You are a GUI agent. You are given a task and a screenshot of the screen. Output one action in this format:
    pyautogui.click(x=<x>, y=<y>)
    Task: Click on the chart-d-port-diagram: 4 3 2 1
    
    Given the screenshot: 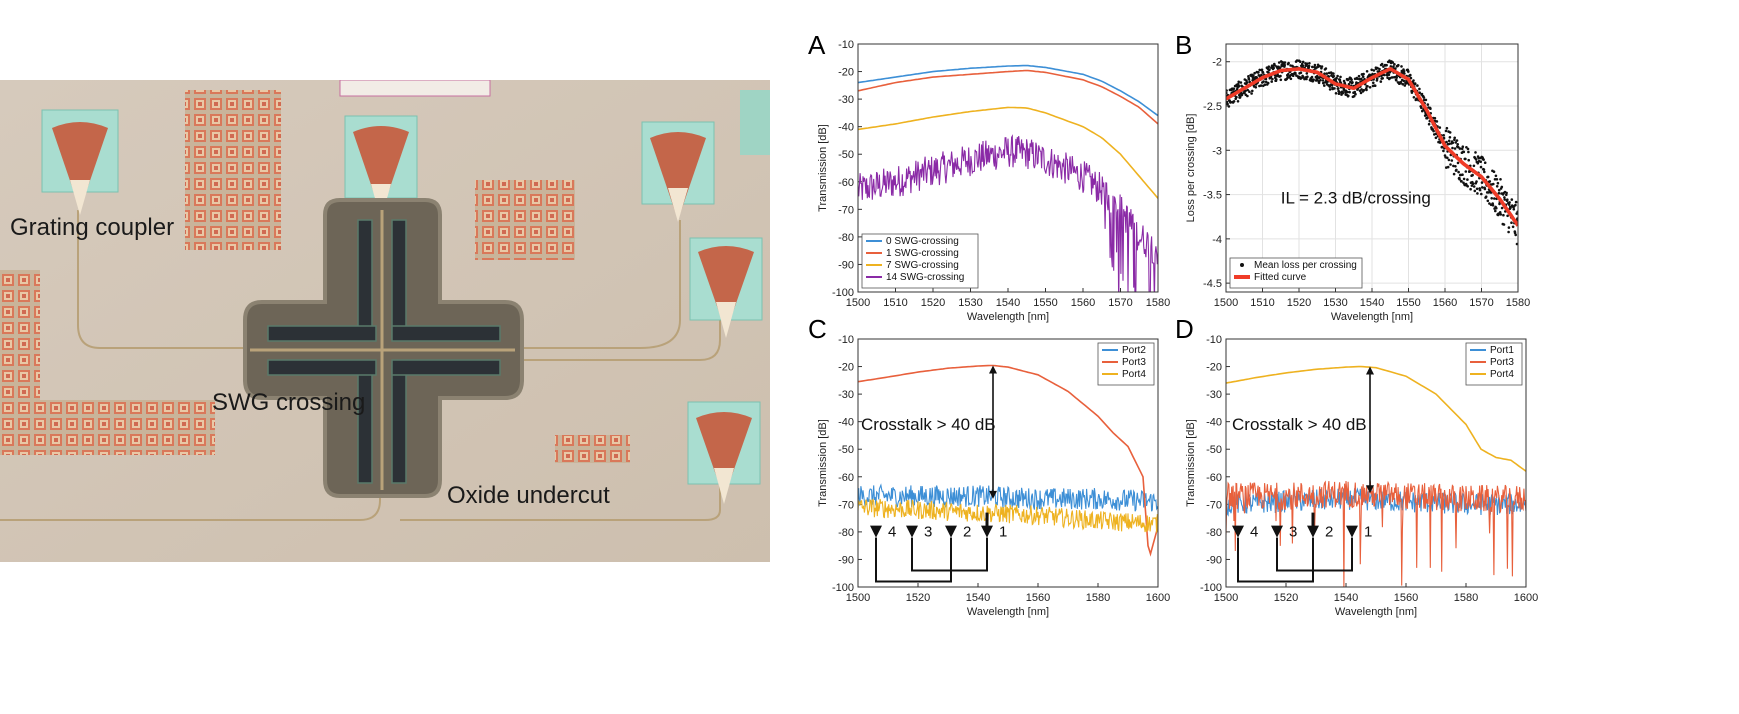 What is the action you would take?
    pyautogui.click(x=1302, y=547)
    